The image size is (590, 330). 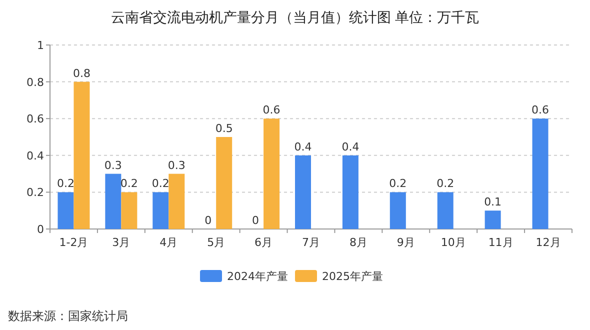 I want to click on chart-title: 云南省交流电动机产量分月（当月值）统计图 单位：万千瓦, so click(x=295, y=18).